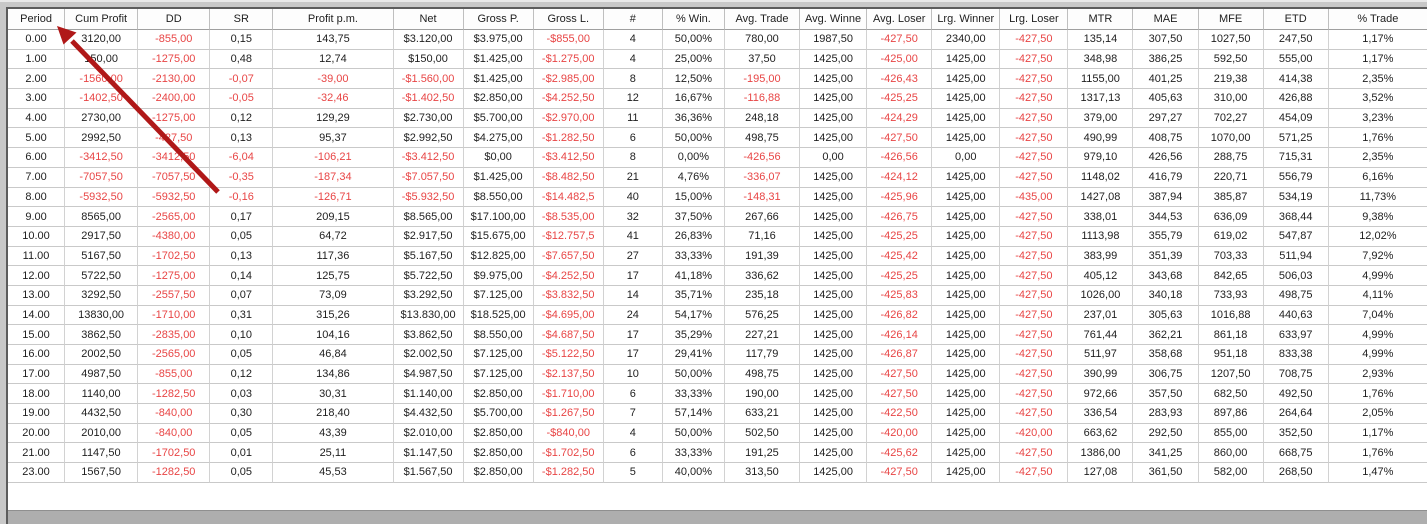  I want to click on cell: 135,14, so click(1101, 40).